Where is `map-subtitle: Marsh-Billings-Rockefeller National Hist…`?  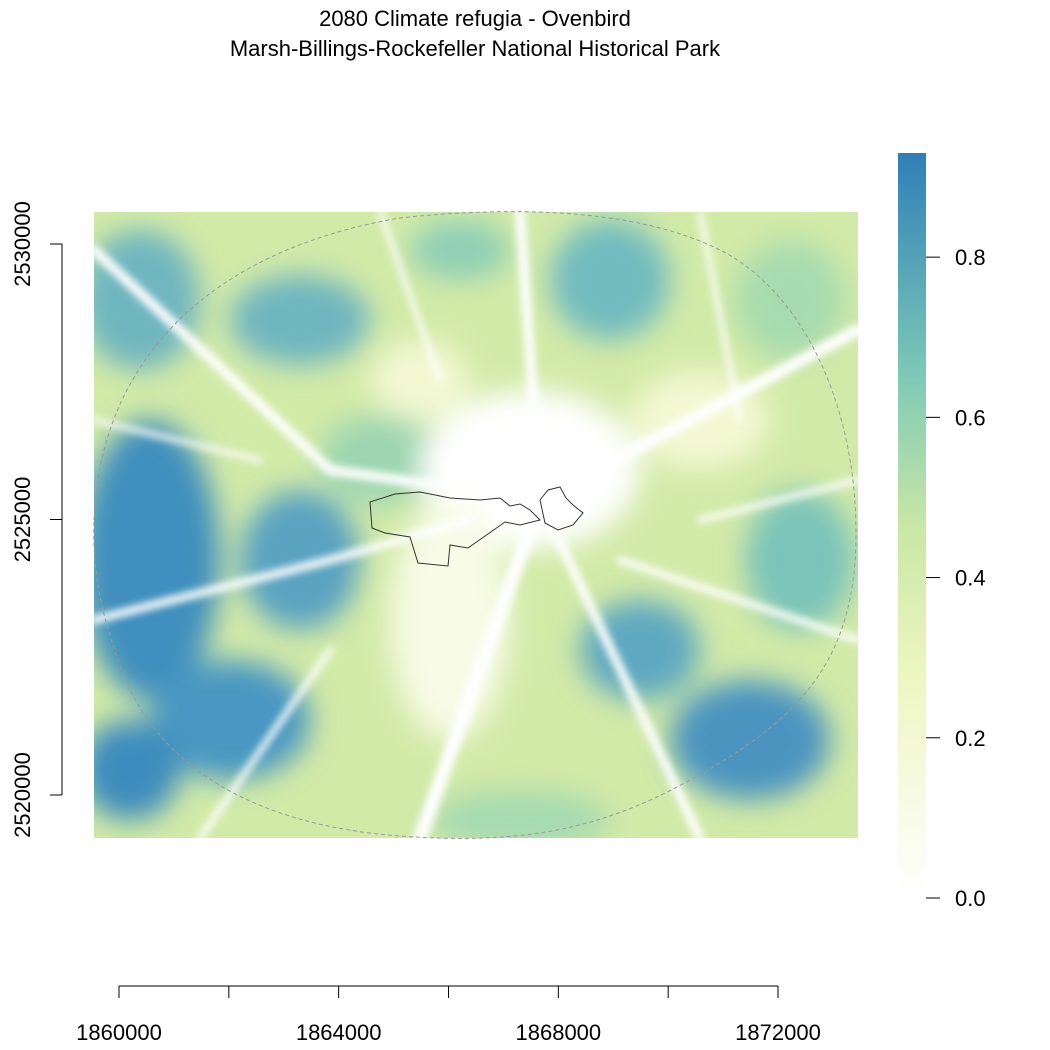
map-subtitle: Marsh-Billings-Rockefeller National Hist… is located at coordinates (475, 48).